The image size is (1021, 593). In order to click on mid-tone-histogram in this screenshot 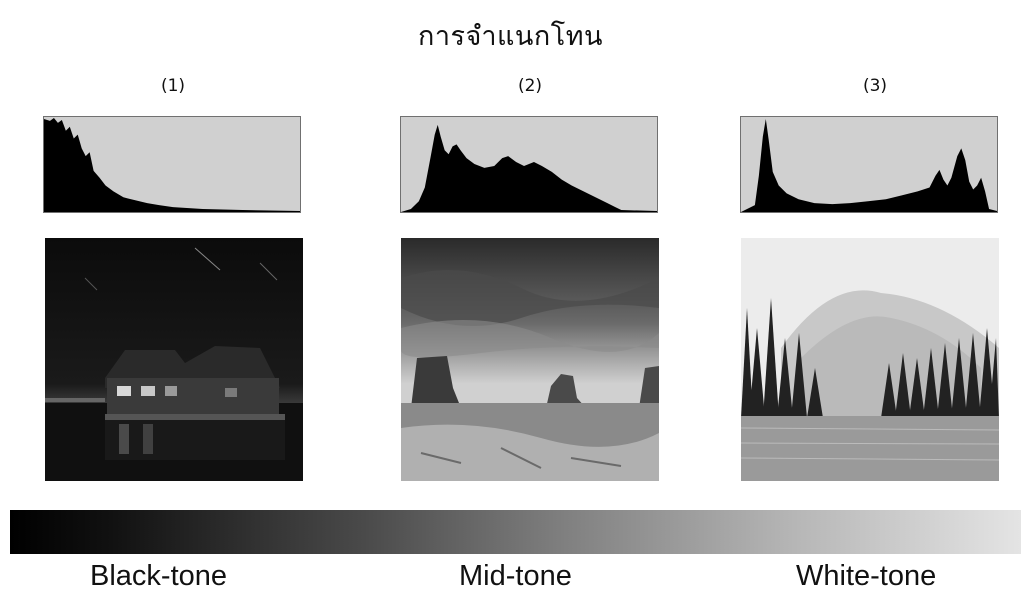, I will do `click(529, 164)`.